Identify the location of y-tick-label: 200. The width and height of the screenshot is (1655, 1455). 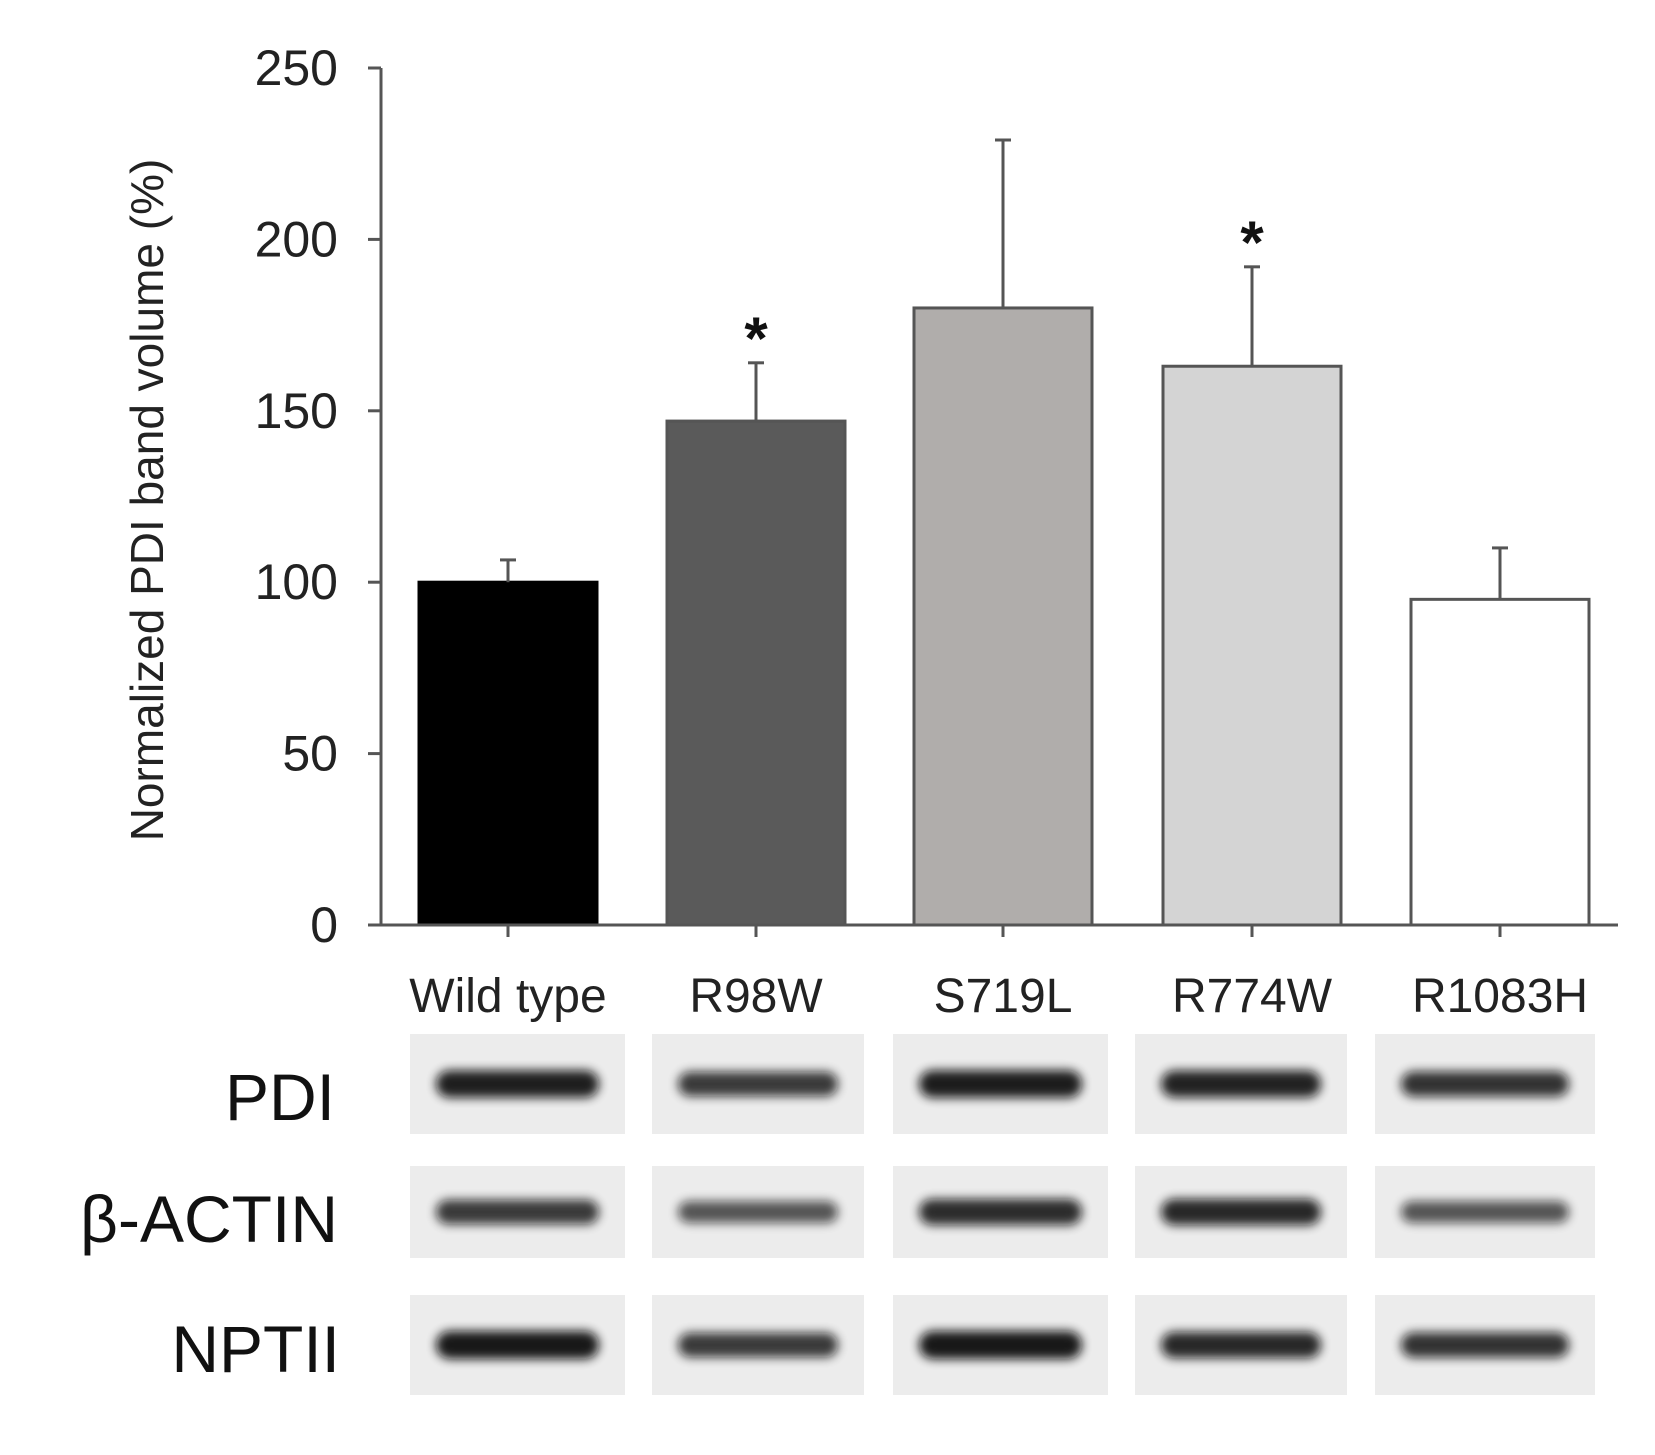
(296, 239).